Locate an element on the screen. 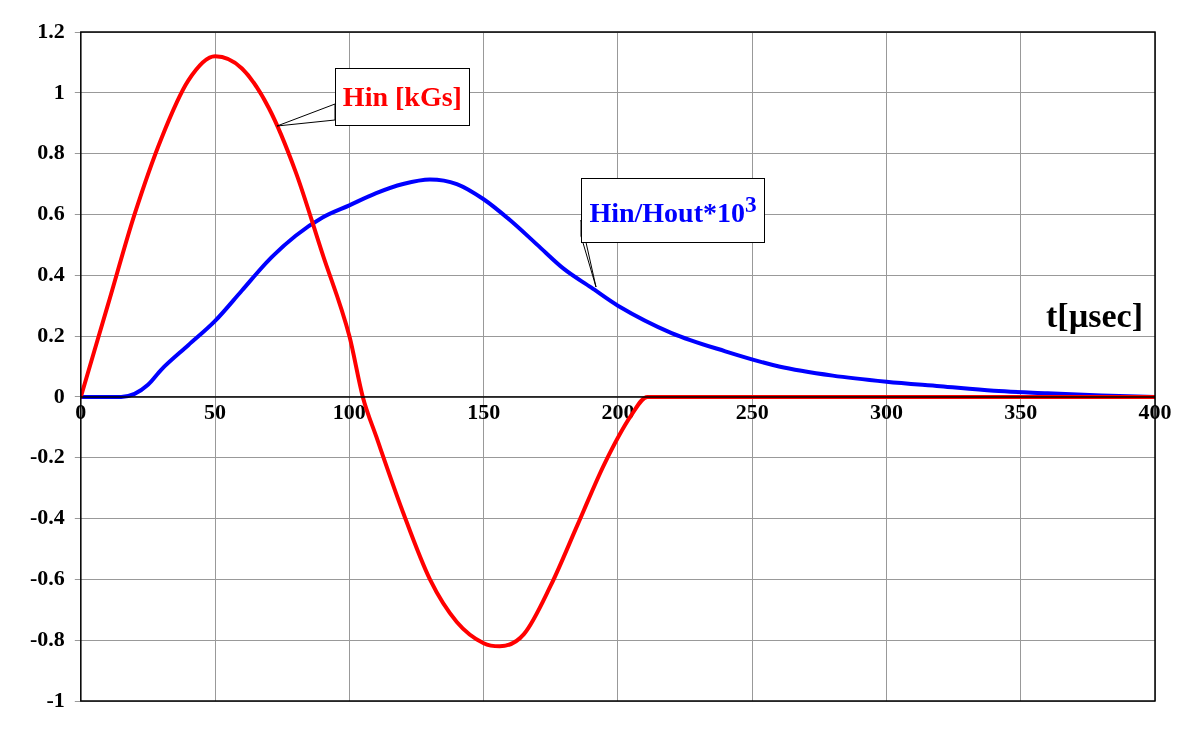  x-tick-label: 250 is located at coordinates (752, 411).